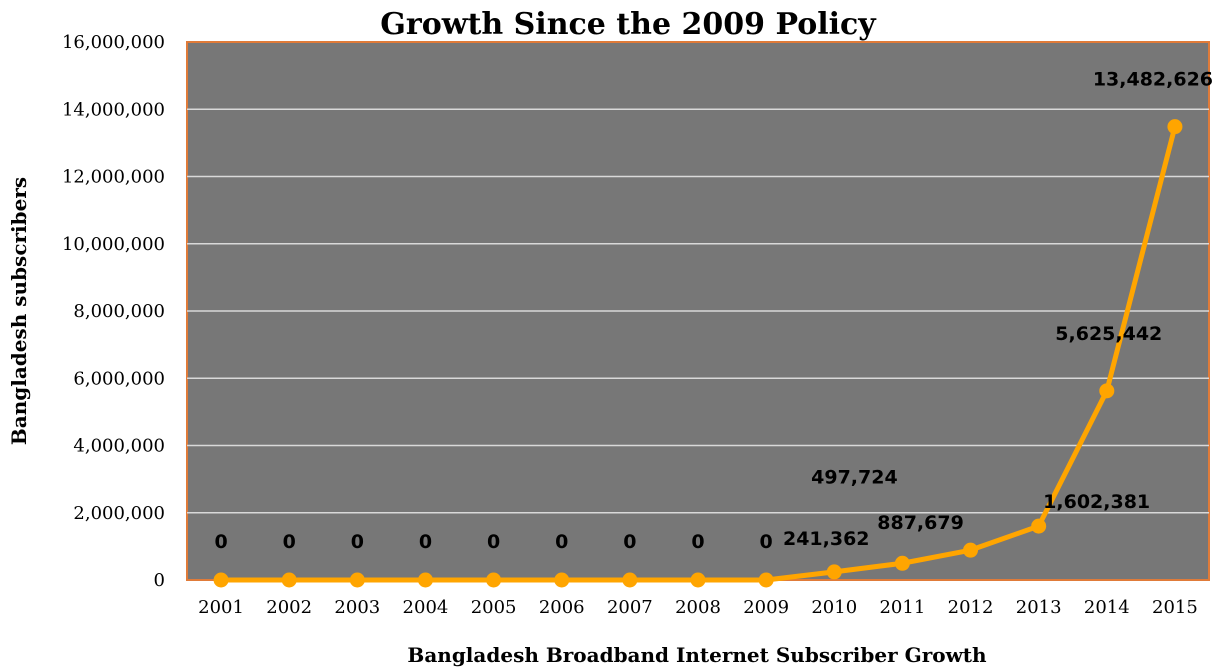 This screenshot has width=1212, height=670. Describe the element at coordinates (1039, 607) in the screenshot. I see `x-tick-label: 2013` at that location.